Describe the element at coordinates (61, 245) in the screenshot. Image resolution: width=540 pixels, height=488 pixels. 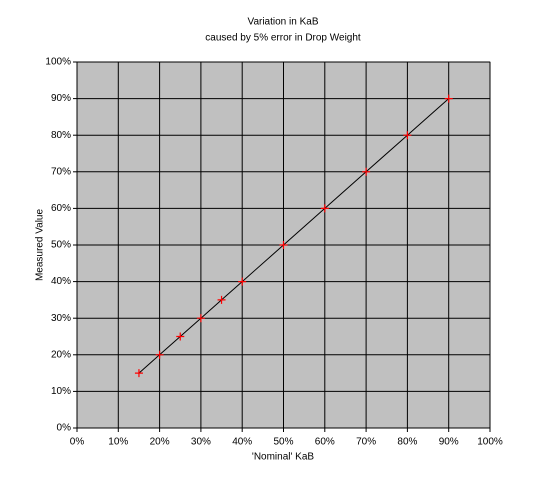
I see `y-tick-label: 50%` at that location.